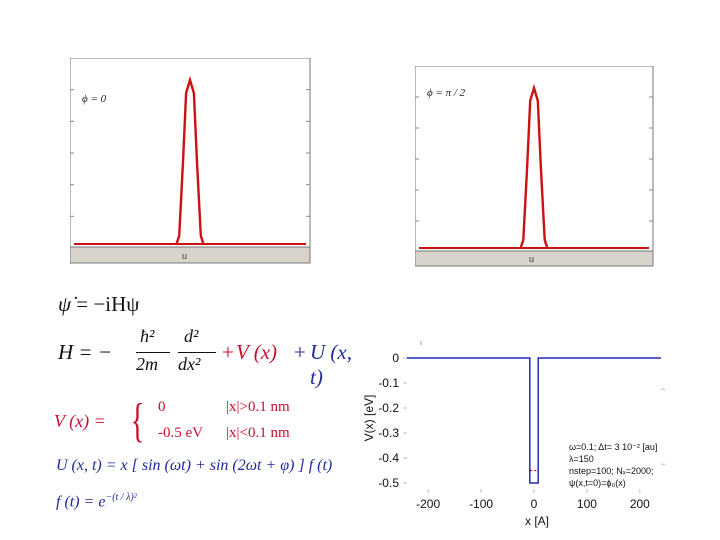 Image resolution: width=720 pixels, height=540 pixels. What do you see at coordinates (428, 504) in the screenshot?
I see `x-tick-label: -200` at bounding box center [428, 504].